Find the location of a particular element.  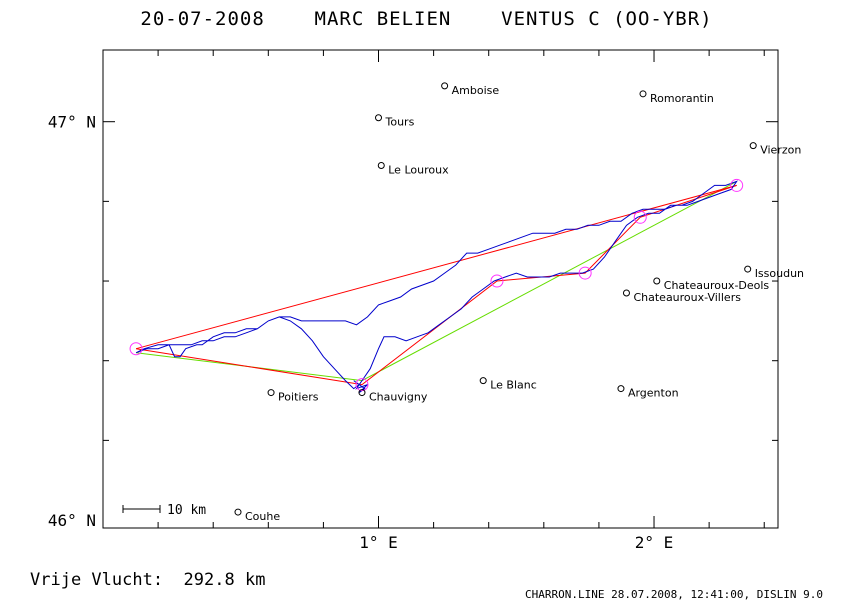

scale-bar: 10 km is located at coordinates (164, 510).